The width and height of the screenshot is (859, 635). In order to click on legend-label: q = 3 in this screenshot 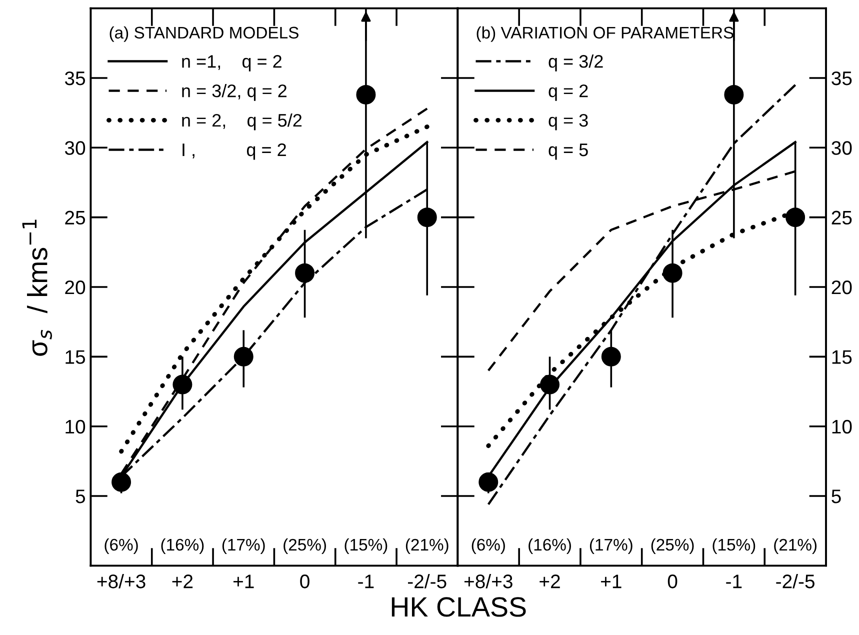, I will do `click(568, 122)`.